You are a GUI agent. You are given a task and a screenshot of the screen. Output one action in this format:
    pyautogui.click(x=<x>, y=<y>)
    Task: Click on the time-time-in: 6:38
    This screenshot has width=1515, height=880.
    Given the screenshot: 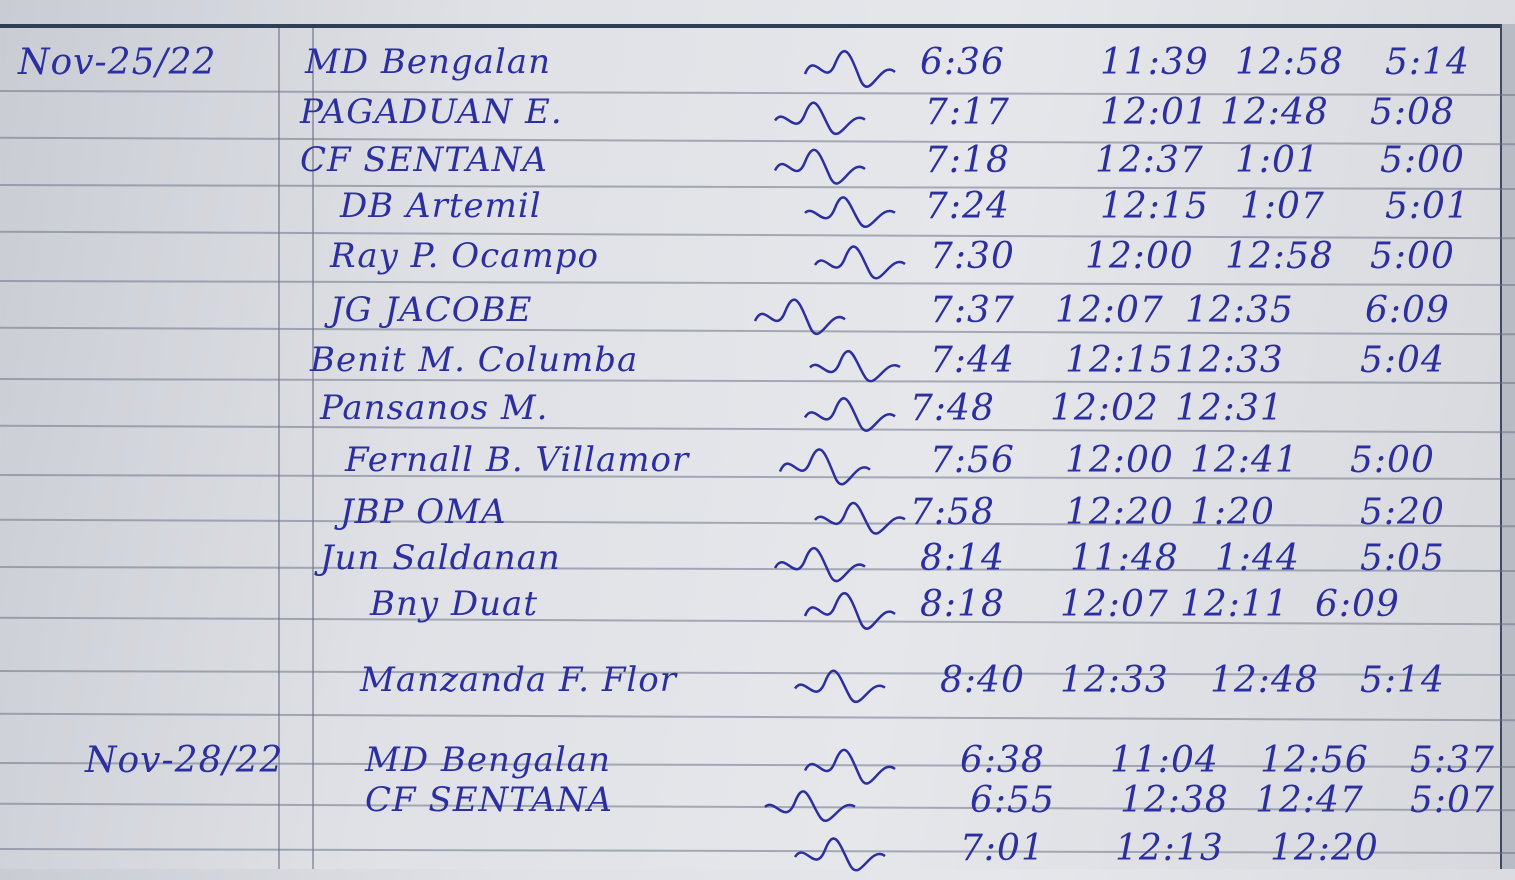 What is the action you would take?
    pyautogui.click(x=1002, y=760)
    